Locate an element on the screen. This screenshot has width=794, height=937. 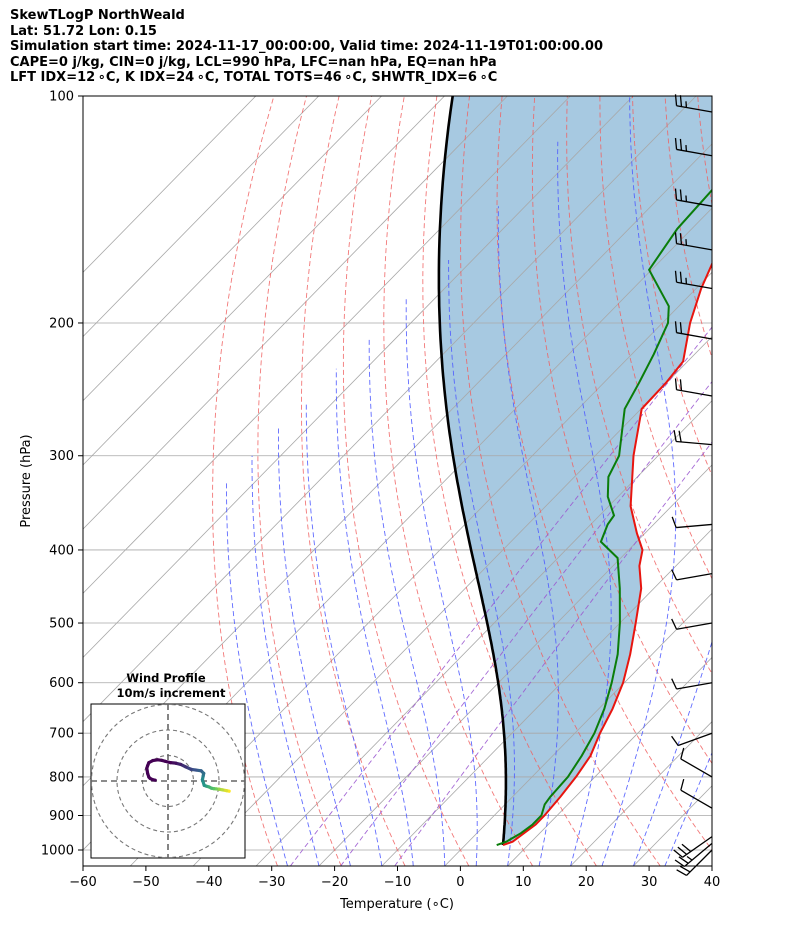
x-tick-label: −60 is located at coordinates (82, 882).